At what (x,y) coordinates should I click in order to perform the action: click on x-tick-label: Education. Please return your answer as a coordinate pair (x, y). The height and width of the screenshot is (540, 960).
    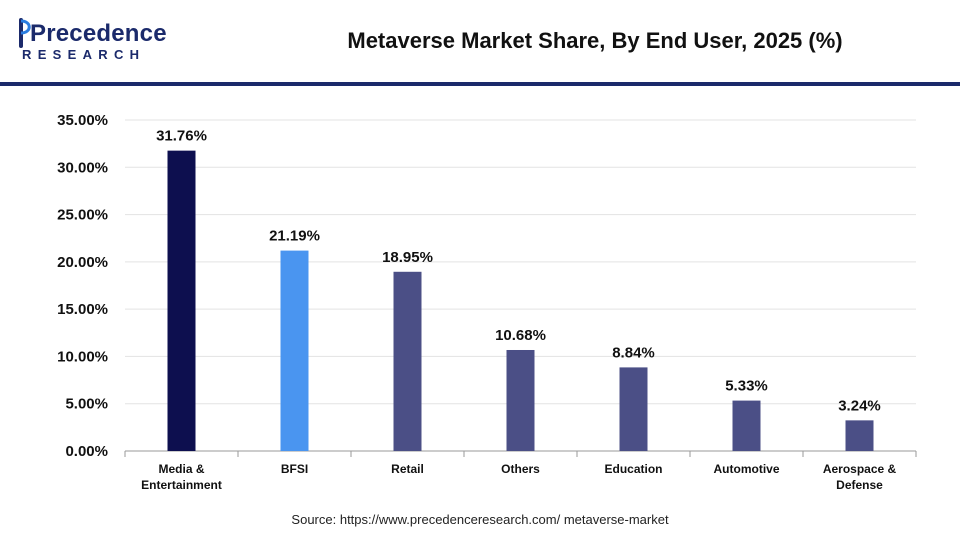
    Looking at the image, I should click on (633, 469).